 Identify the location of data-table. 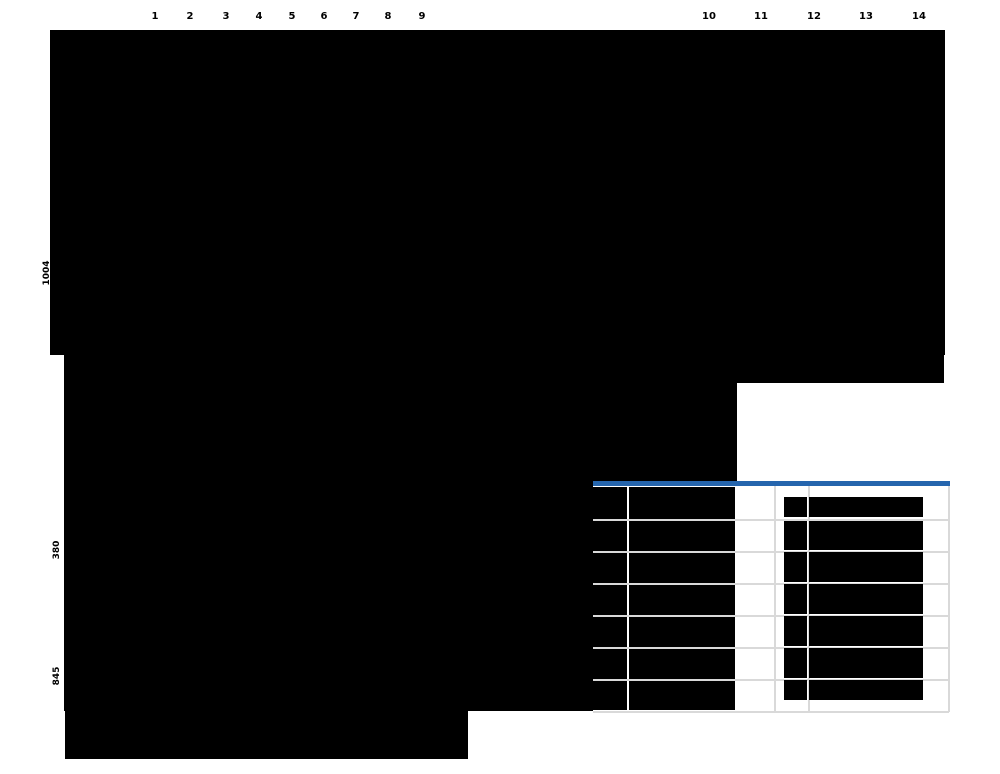
(771, 599).